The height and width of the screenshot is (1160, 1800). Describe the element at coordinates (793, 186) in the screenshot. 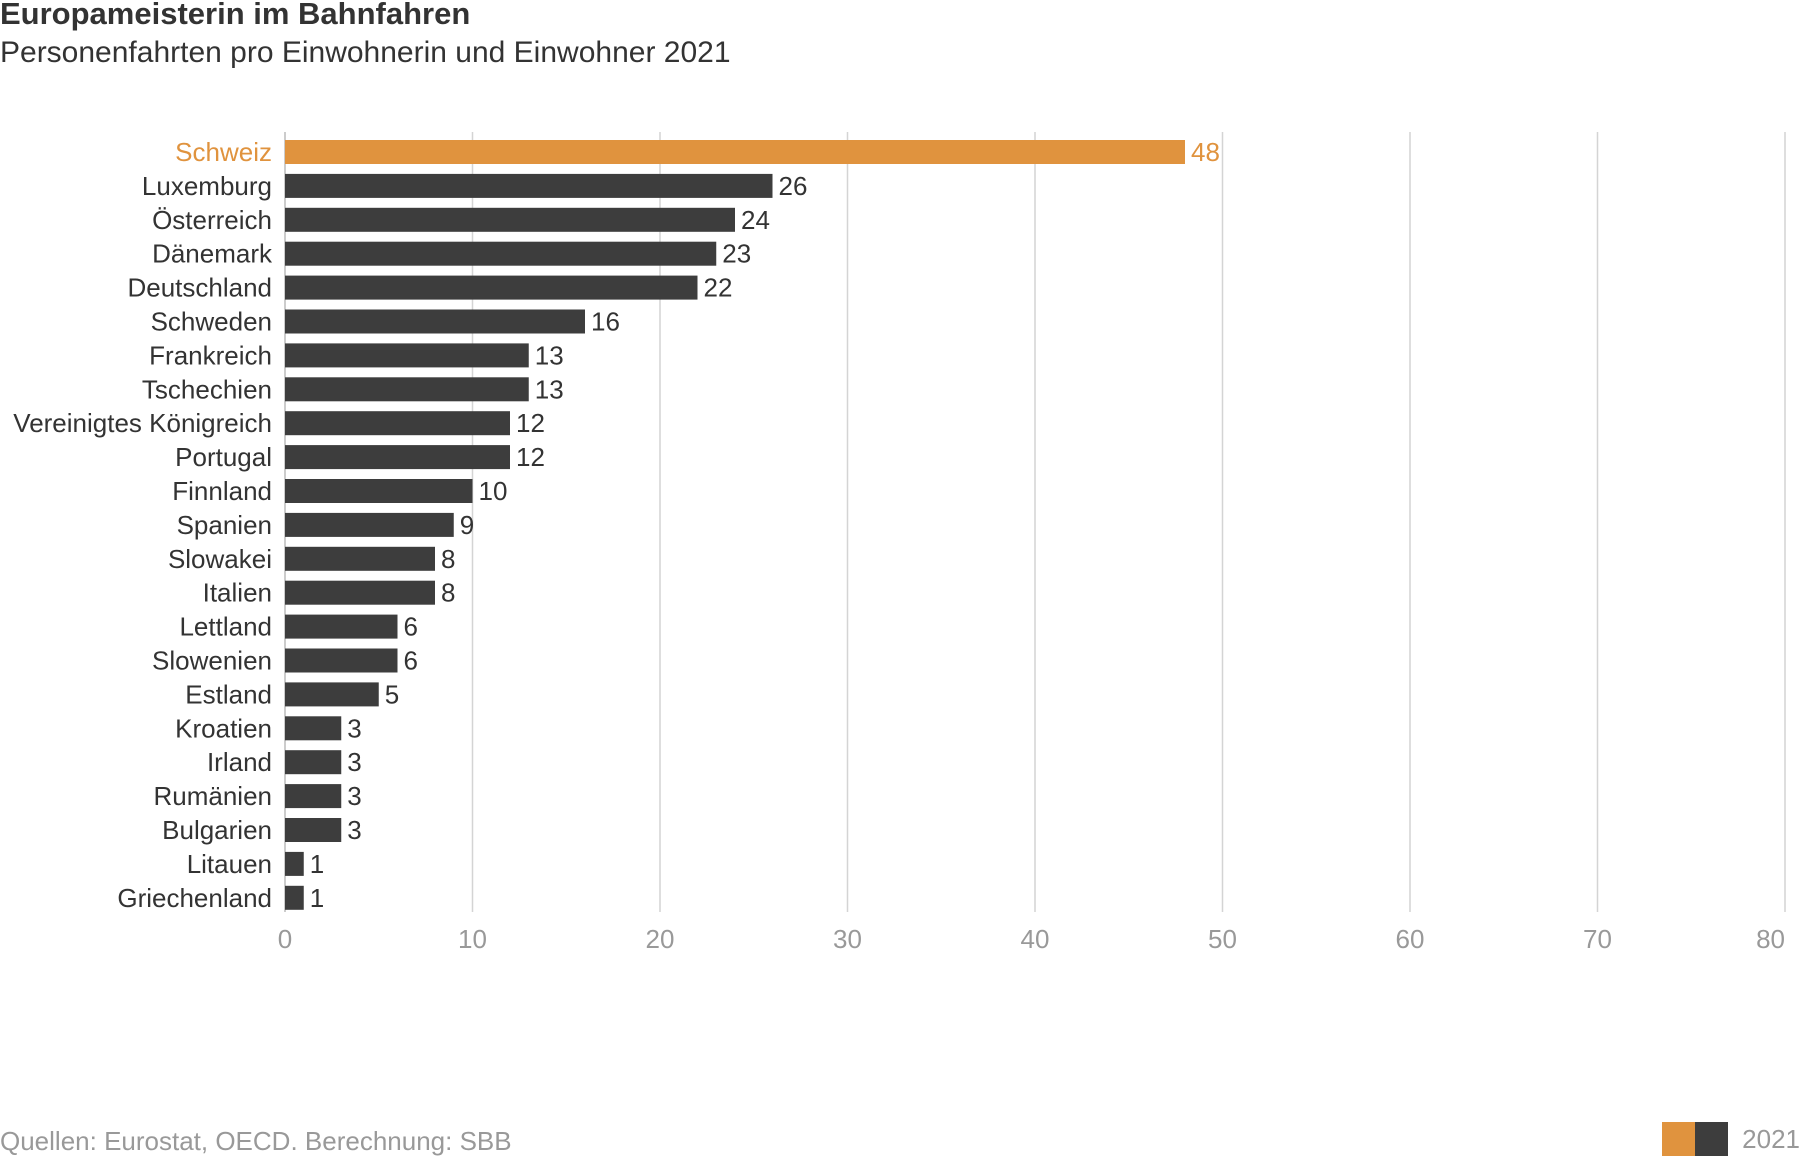

I see `value-label: 26` at that location.